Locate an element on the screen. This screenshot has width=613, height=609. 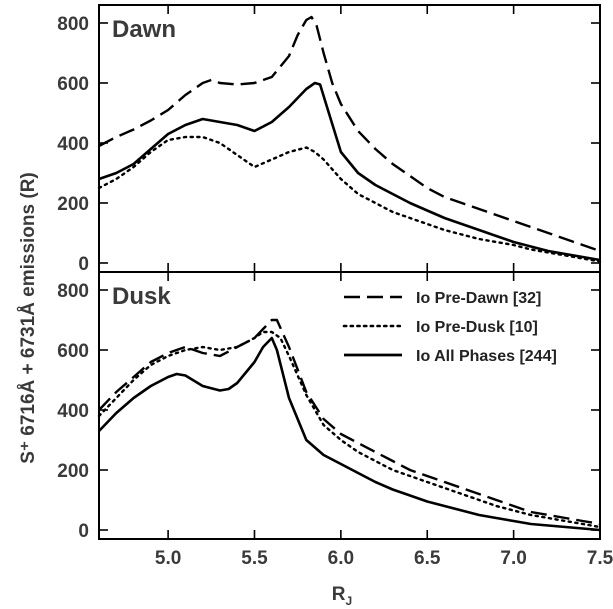
x-tick-label: 5.0 is located at coordinates (168, 558).